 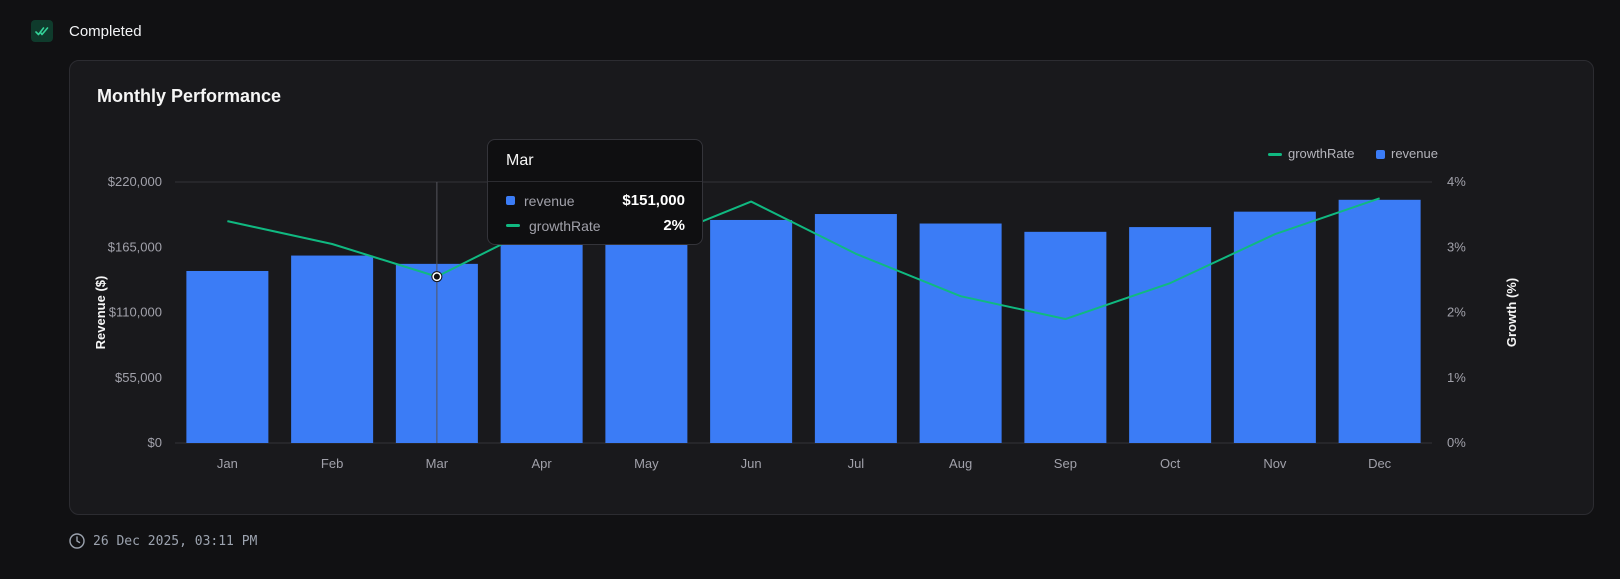 What do you see at coordinates (1380, 154) in the screenshot?
I see `legend-revenue-swatch` at bounding box center [1380, 154].